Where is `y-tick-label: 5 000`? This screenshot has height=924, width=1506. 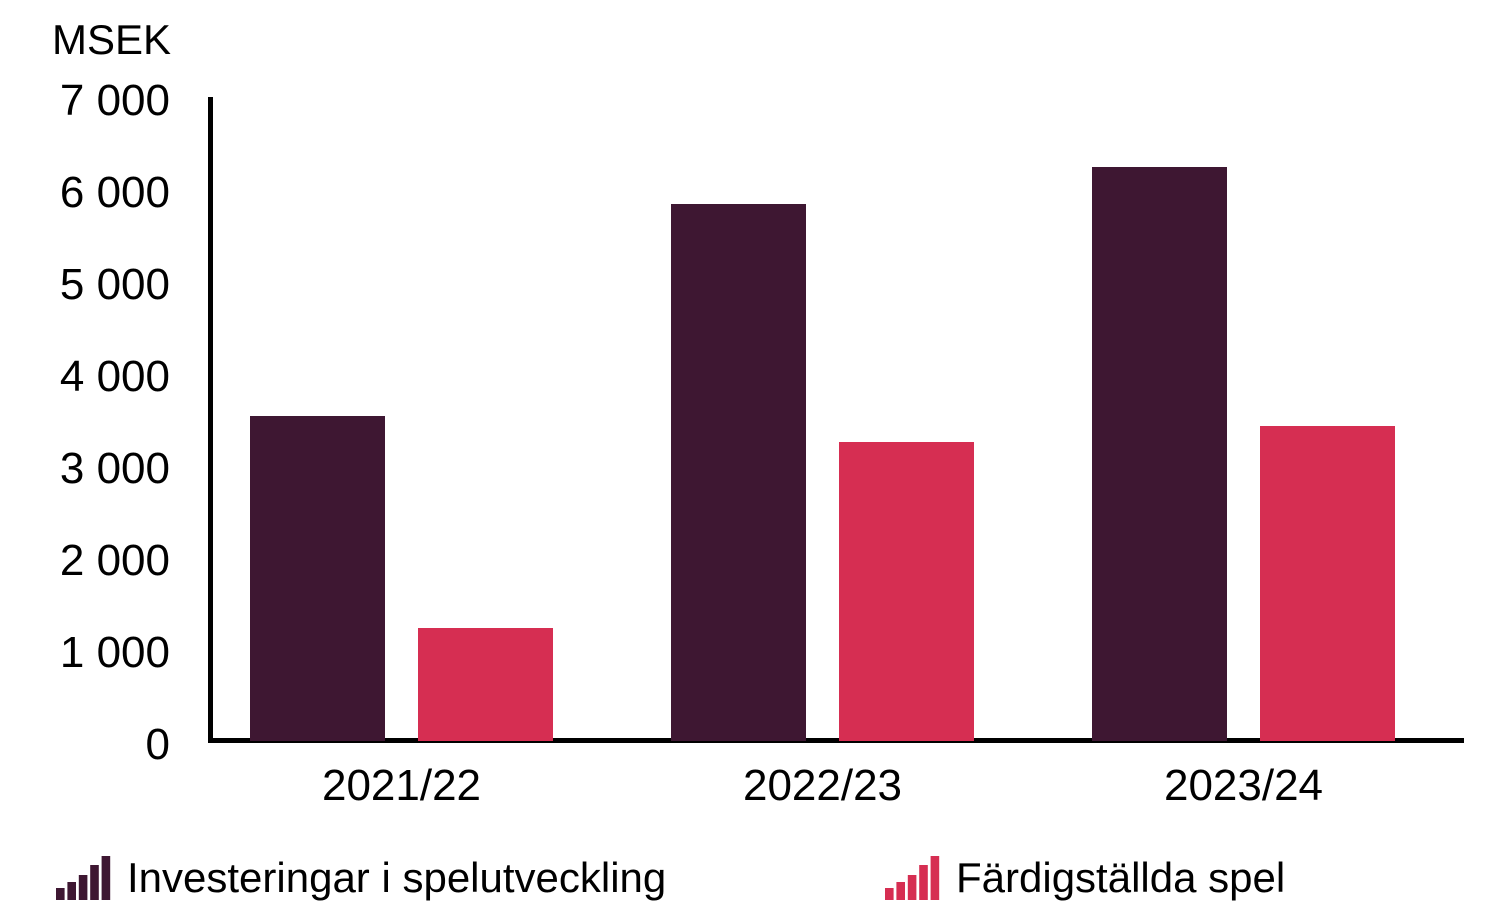 y-tick-label: 5 000 is located at coordinates (114, 284).